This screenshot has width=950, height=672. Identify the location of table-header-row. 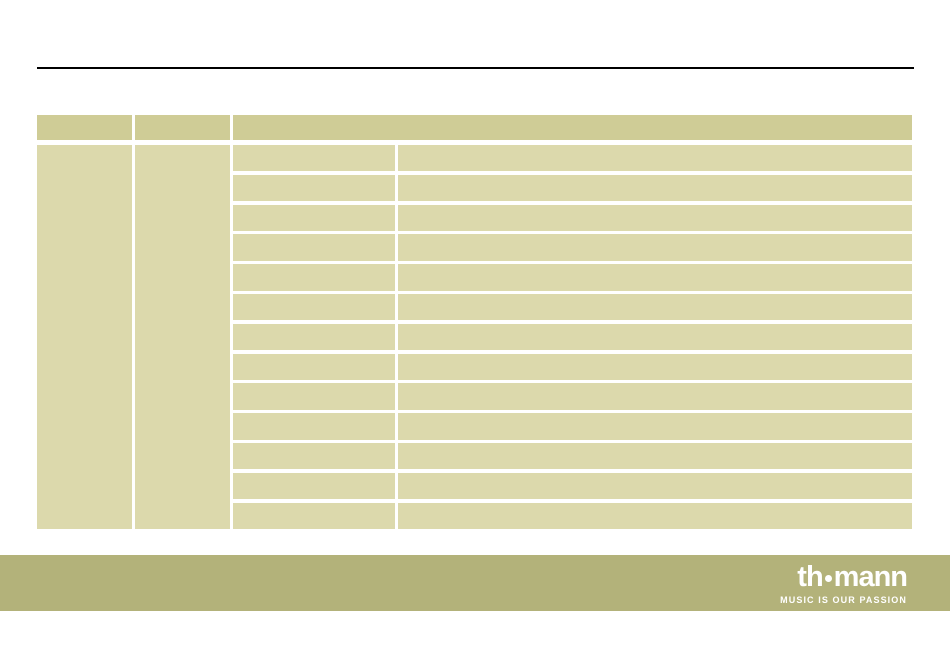
(474, 127).